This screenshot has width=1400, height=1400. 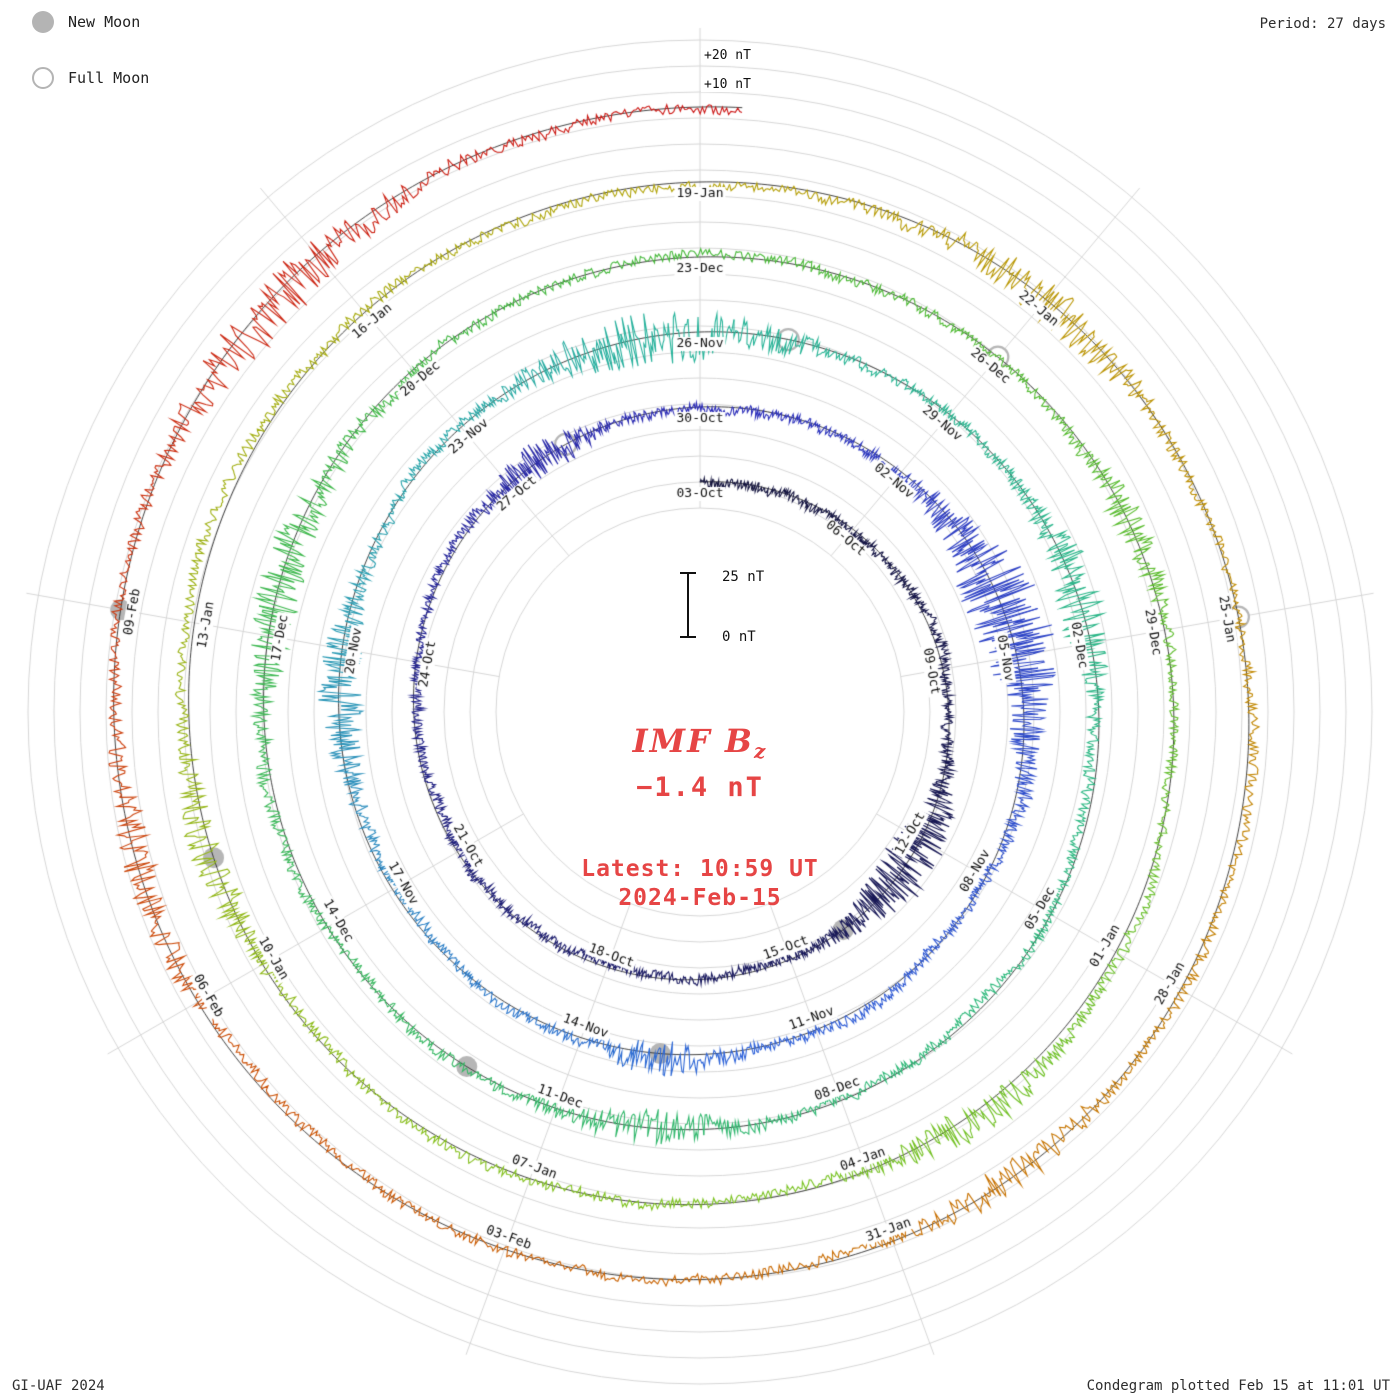 I want to click on scale-bar-bottom-label: 0 nT, so click(x=739, y=637).